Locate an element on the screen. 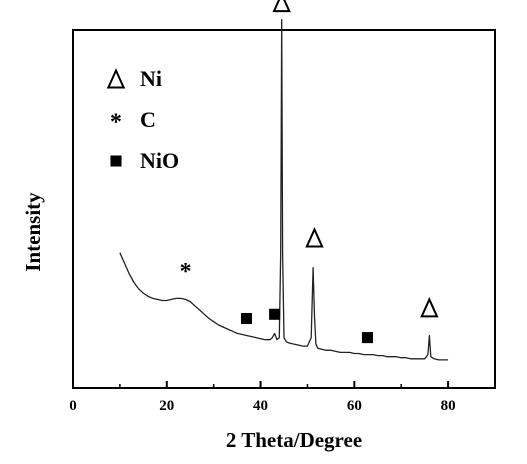 The width and height of the screenshot is (527, 464). peak-marker-asterisk: * is located at coordinates (186, 272).